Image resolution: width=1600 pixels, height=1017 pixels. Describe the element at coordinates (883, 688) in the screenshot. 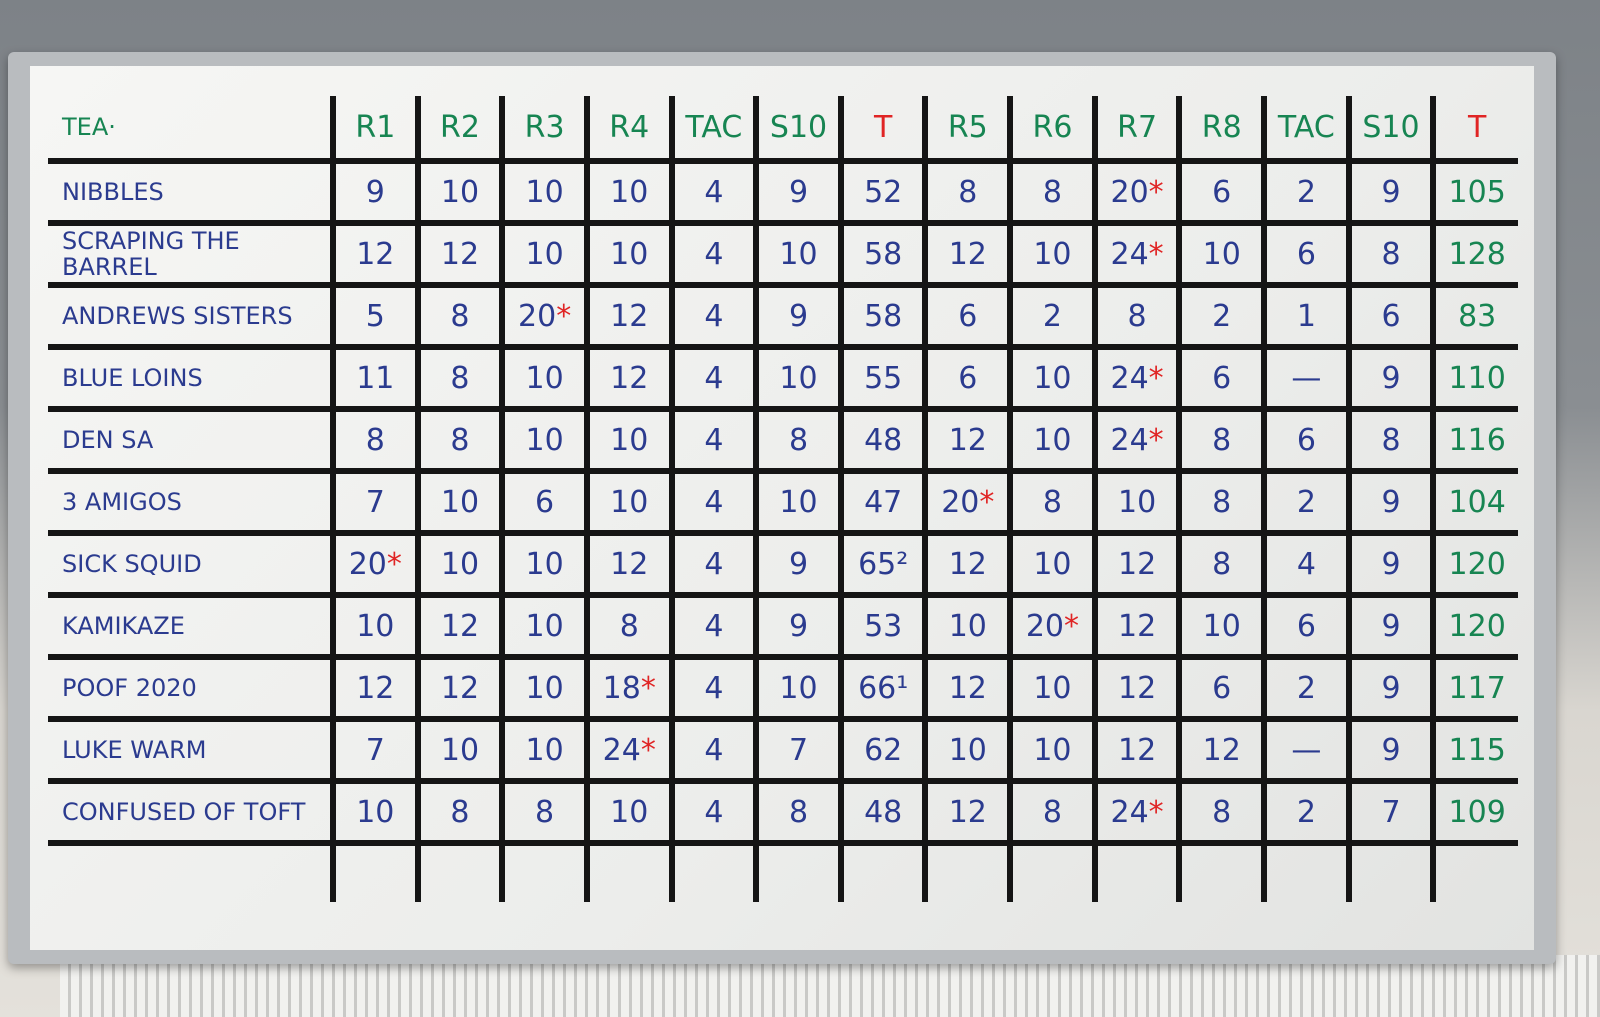

I see `score-cell: 66¹` at that location.